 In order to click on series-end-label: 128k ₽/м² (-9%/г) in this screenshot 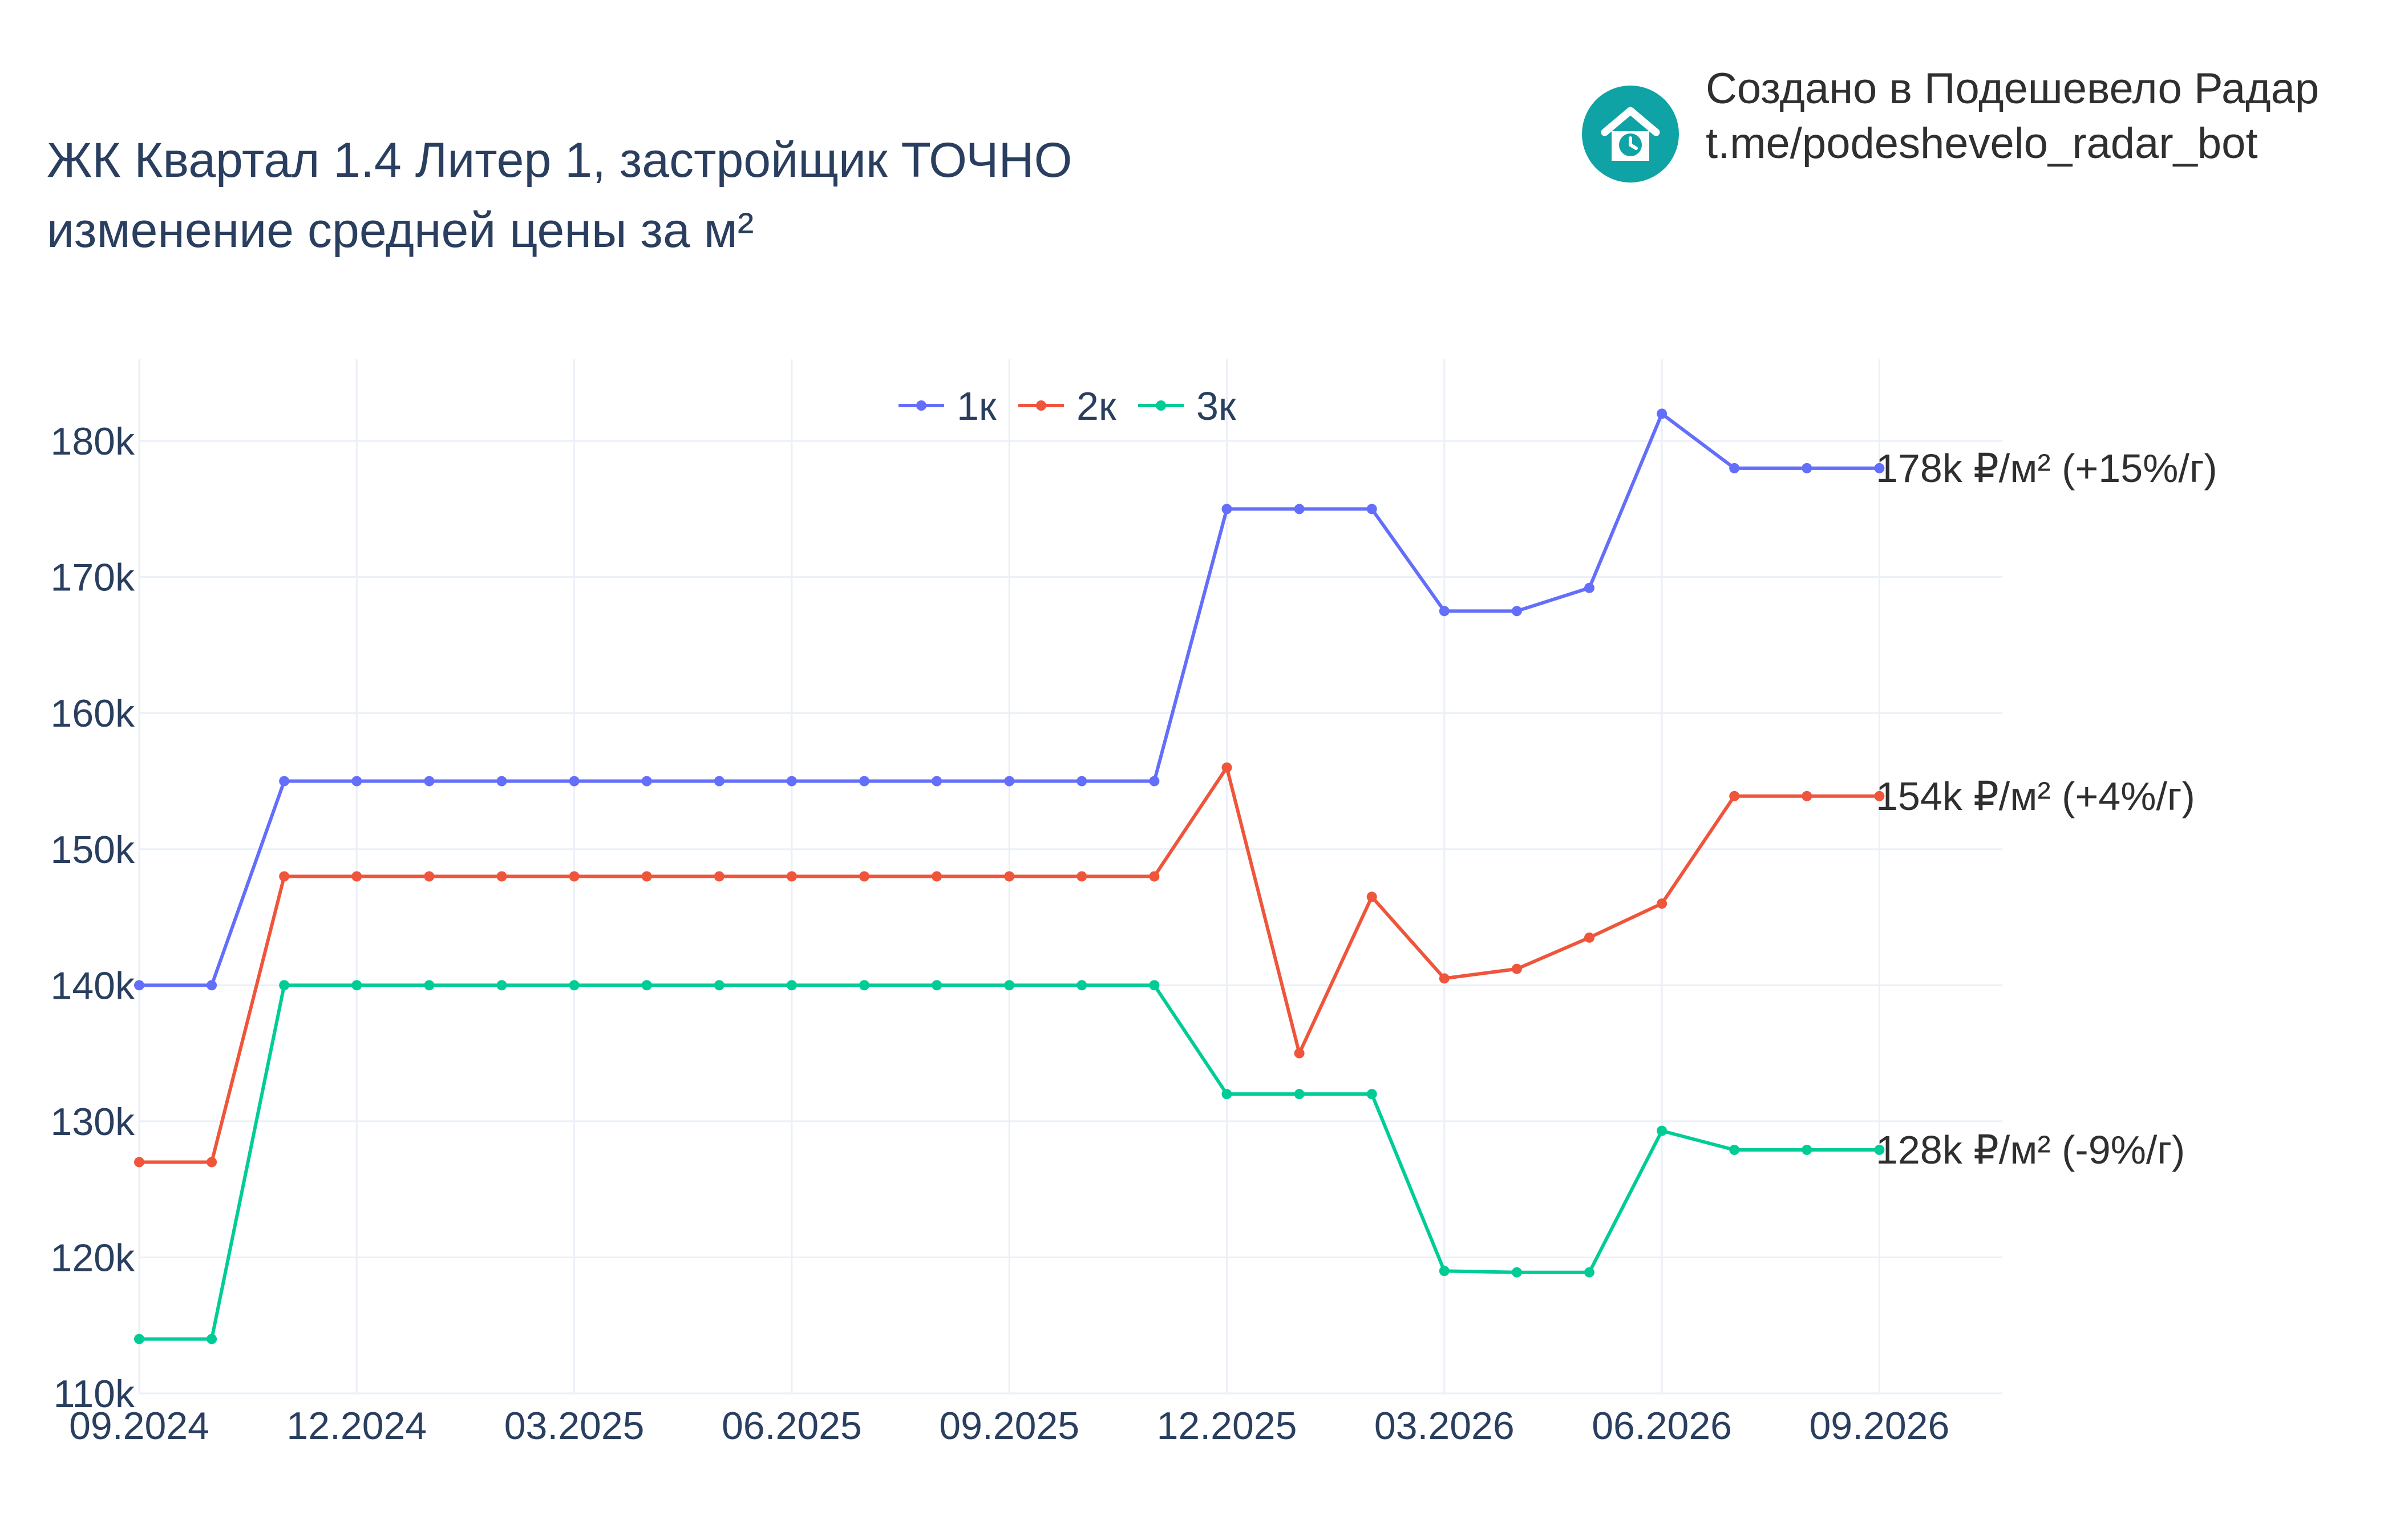, I will do `click(2031, 1150)`.